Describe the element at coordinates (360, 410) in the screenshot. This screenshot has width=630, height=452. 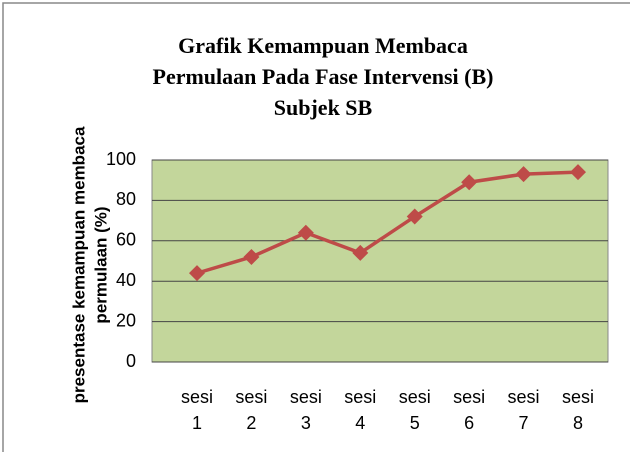
I see `x-tick-label: sesi 4` at that location.